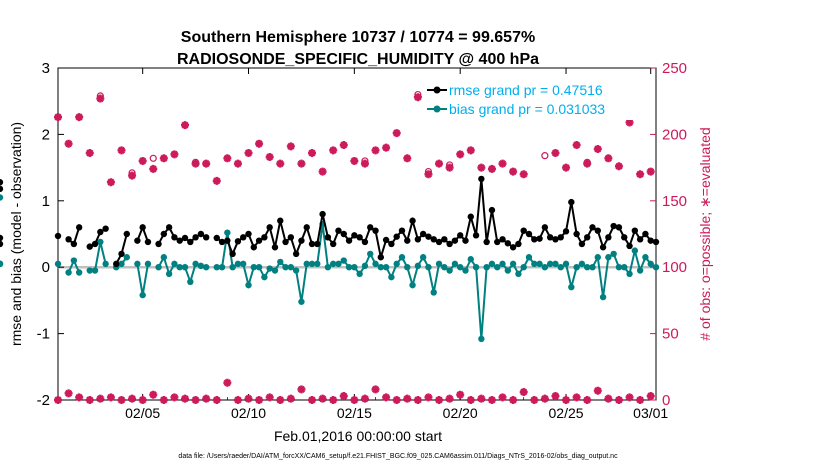 The width and height of the screenshot is (830, 470). I want to click on x-tick-label: 03/01, so click(650, 413).